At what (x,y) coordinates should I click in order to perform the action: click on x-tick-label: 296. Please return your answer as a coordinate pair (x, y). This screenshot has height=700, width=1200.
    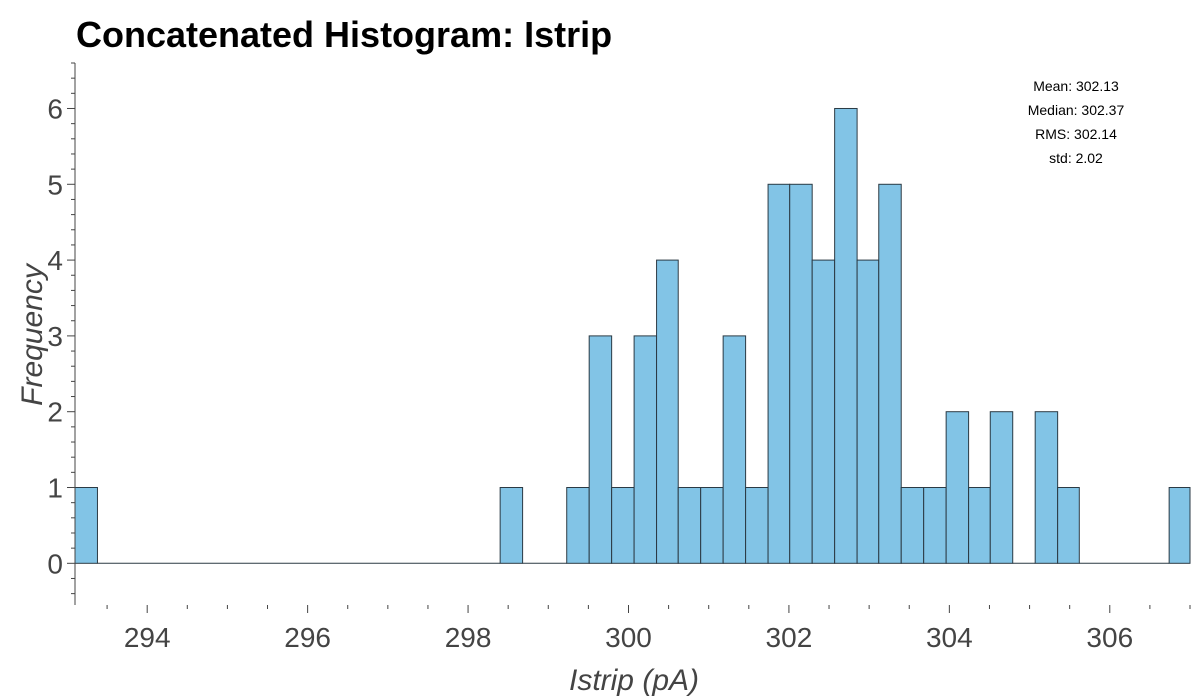
    Looking at the image, I should click on (307, 637).